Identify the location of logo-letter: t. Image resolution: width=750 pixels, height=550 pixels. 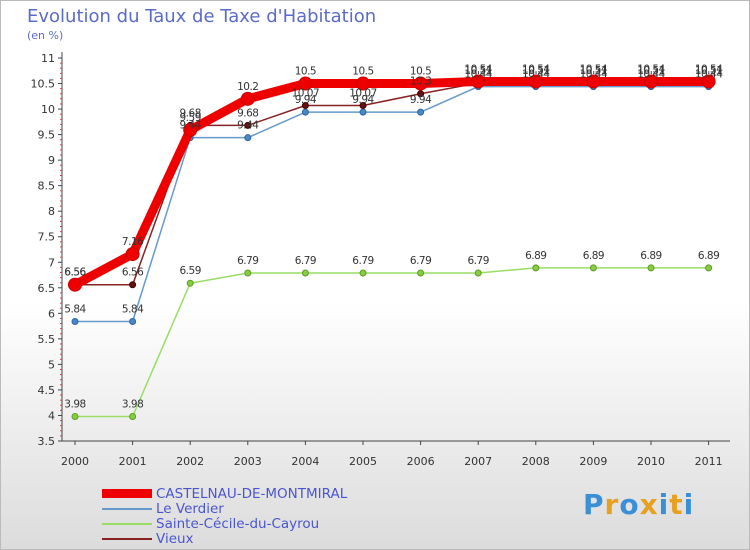
(676, 504).